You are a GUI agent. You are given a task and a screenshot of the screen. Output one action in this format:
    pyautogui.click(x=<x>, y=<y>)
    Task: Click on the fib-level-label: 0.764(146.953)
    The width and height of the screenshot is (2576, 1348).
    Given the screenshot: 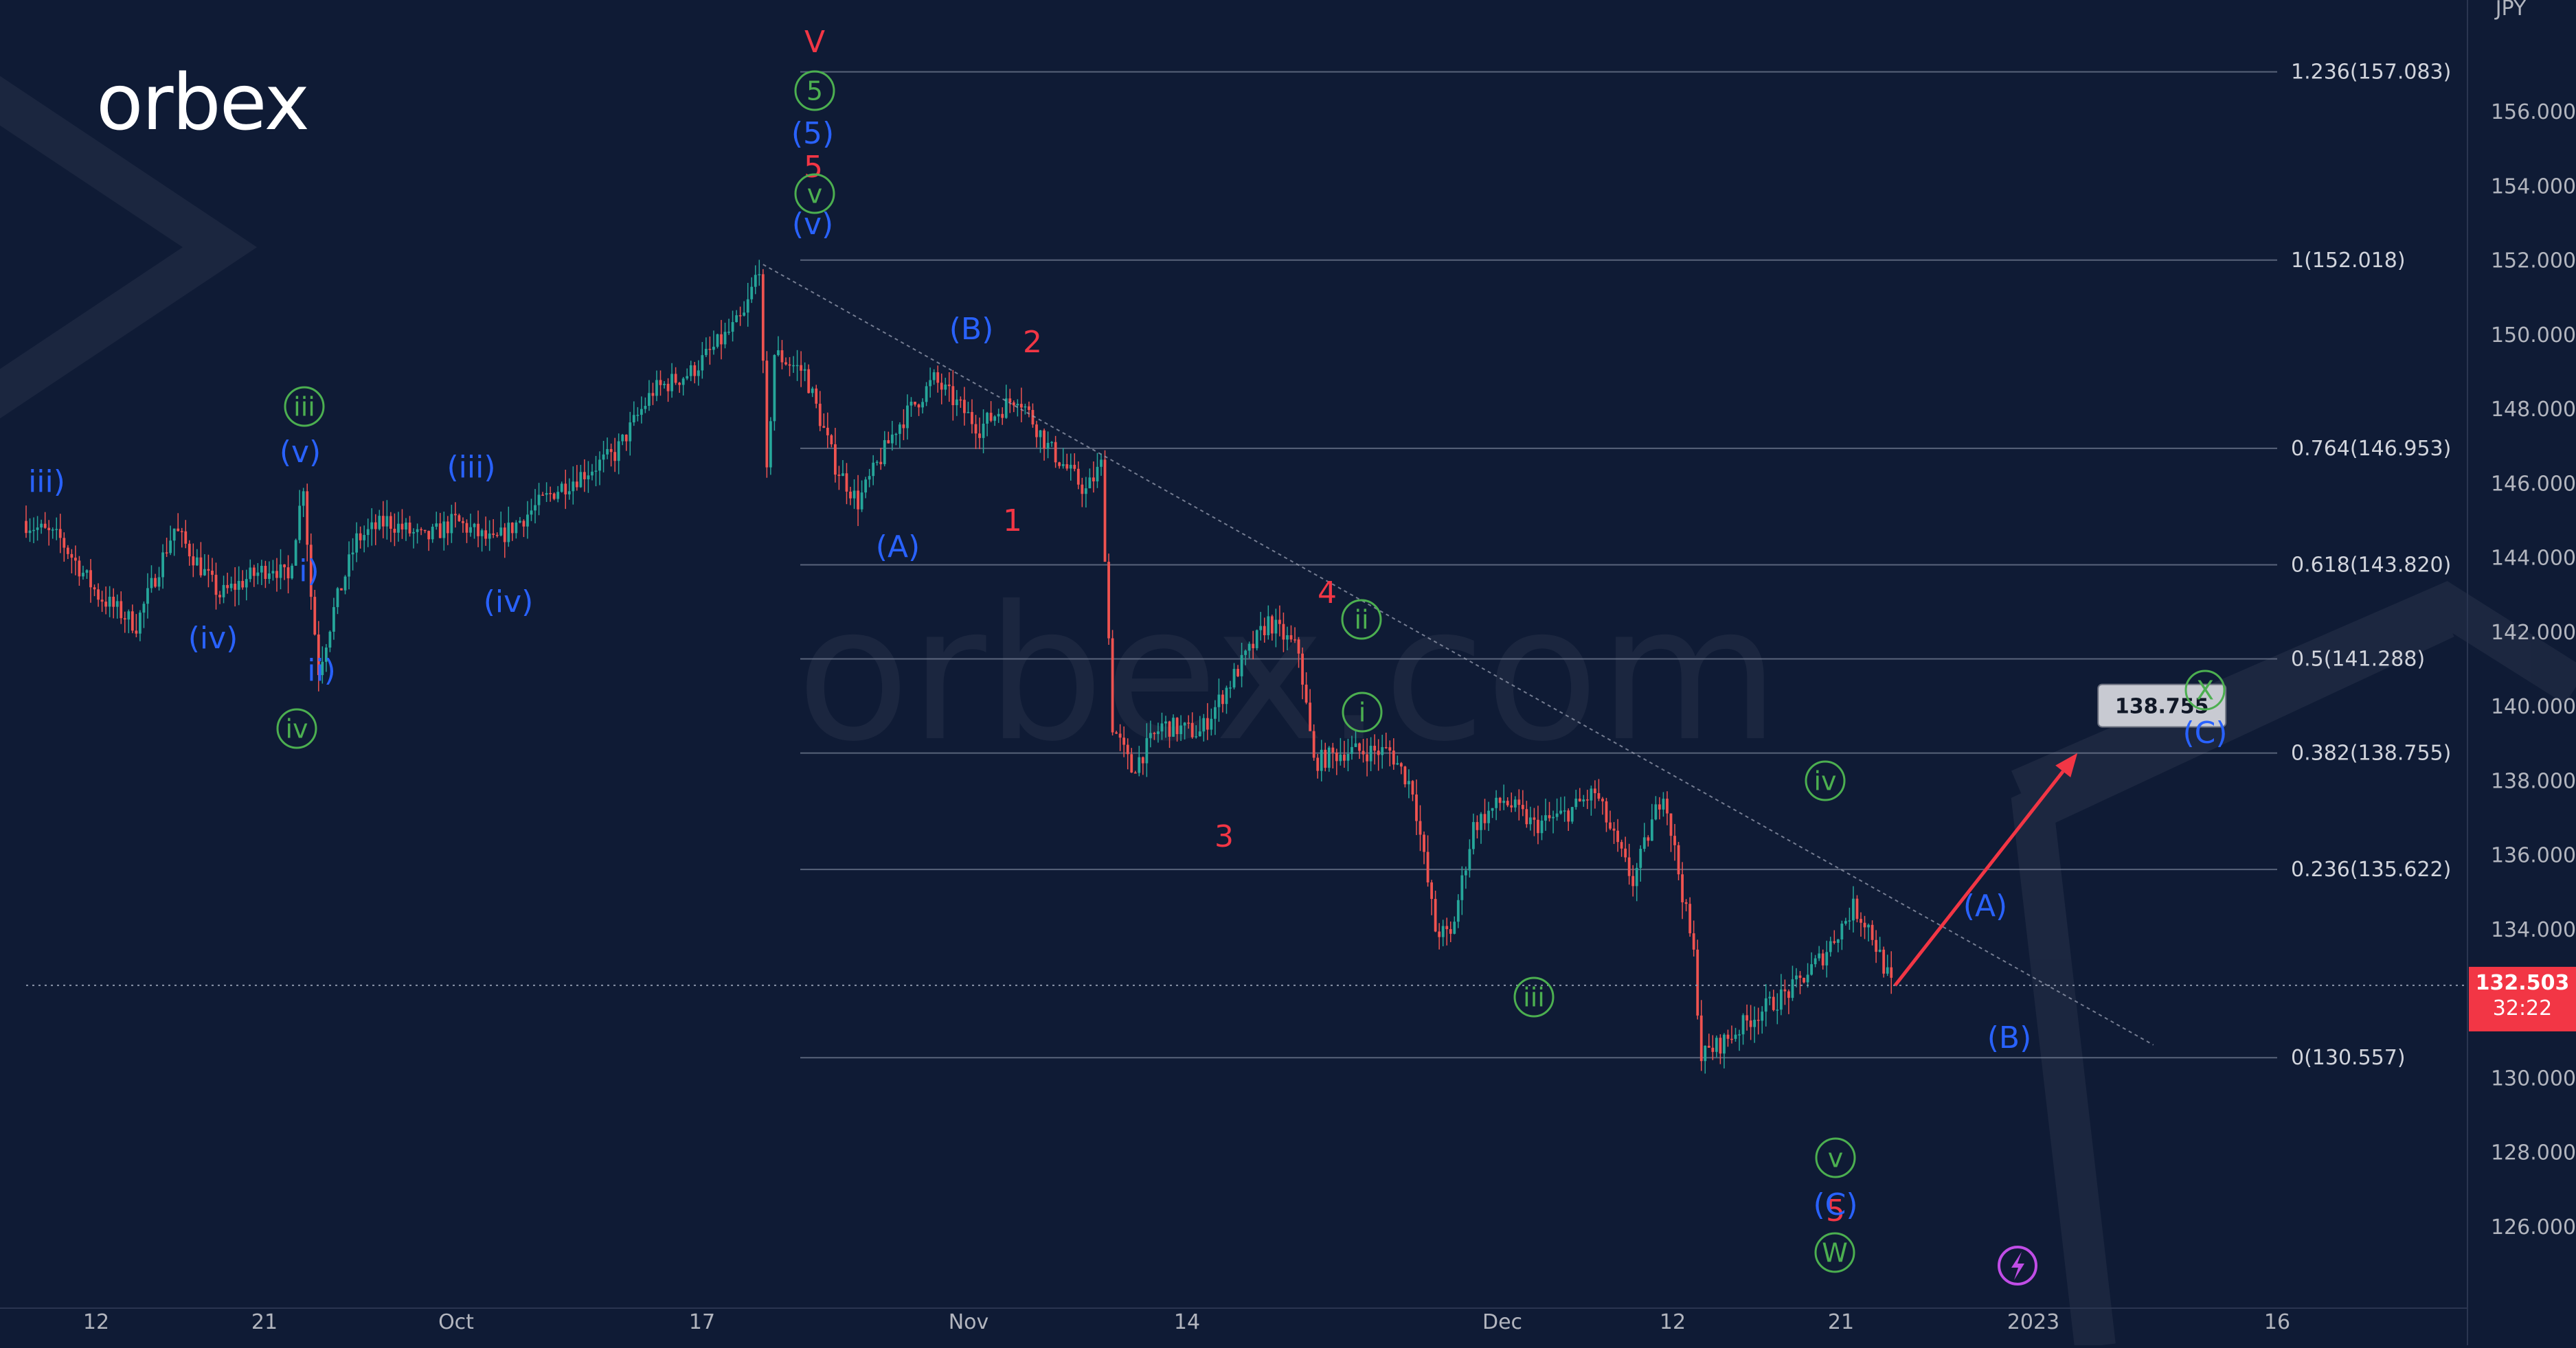 What is the action you would take?
    pyautogui.click(x=2371, y=449)
    